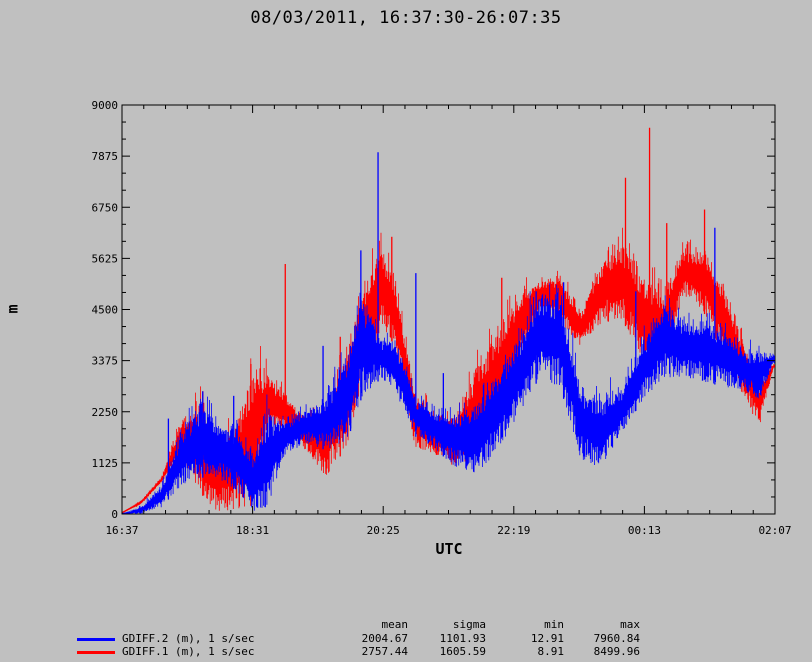 This screenshot has width=812, height=662. I want to click on stat-max: 7960.84, so click(616, 638).